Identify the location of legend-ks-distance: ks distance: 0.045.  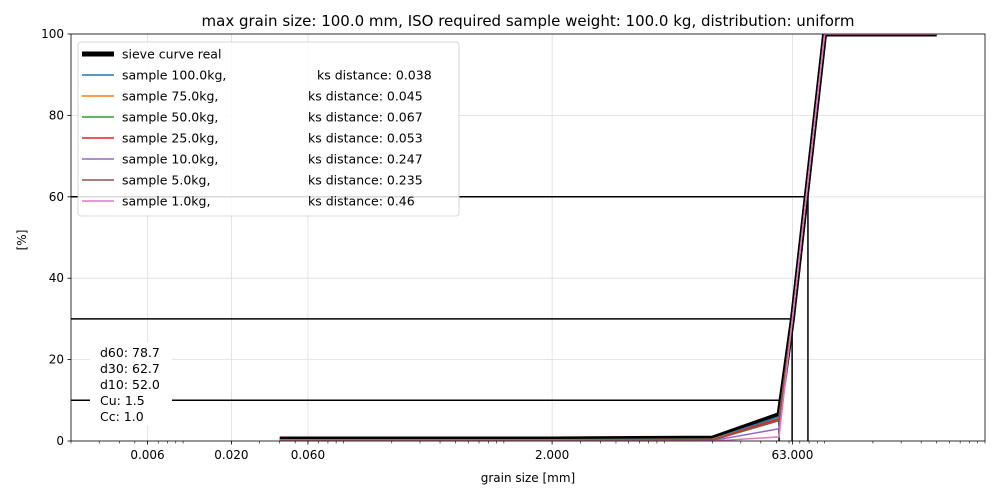
(365, 96).